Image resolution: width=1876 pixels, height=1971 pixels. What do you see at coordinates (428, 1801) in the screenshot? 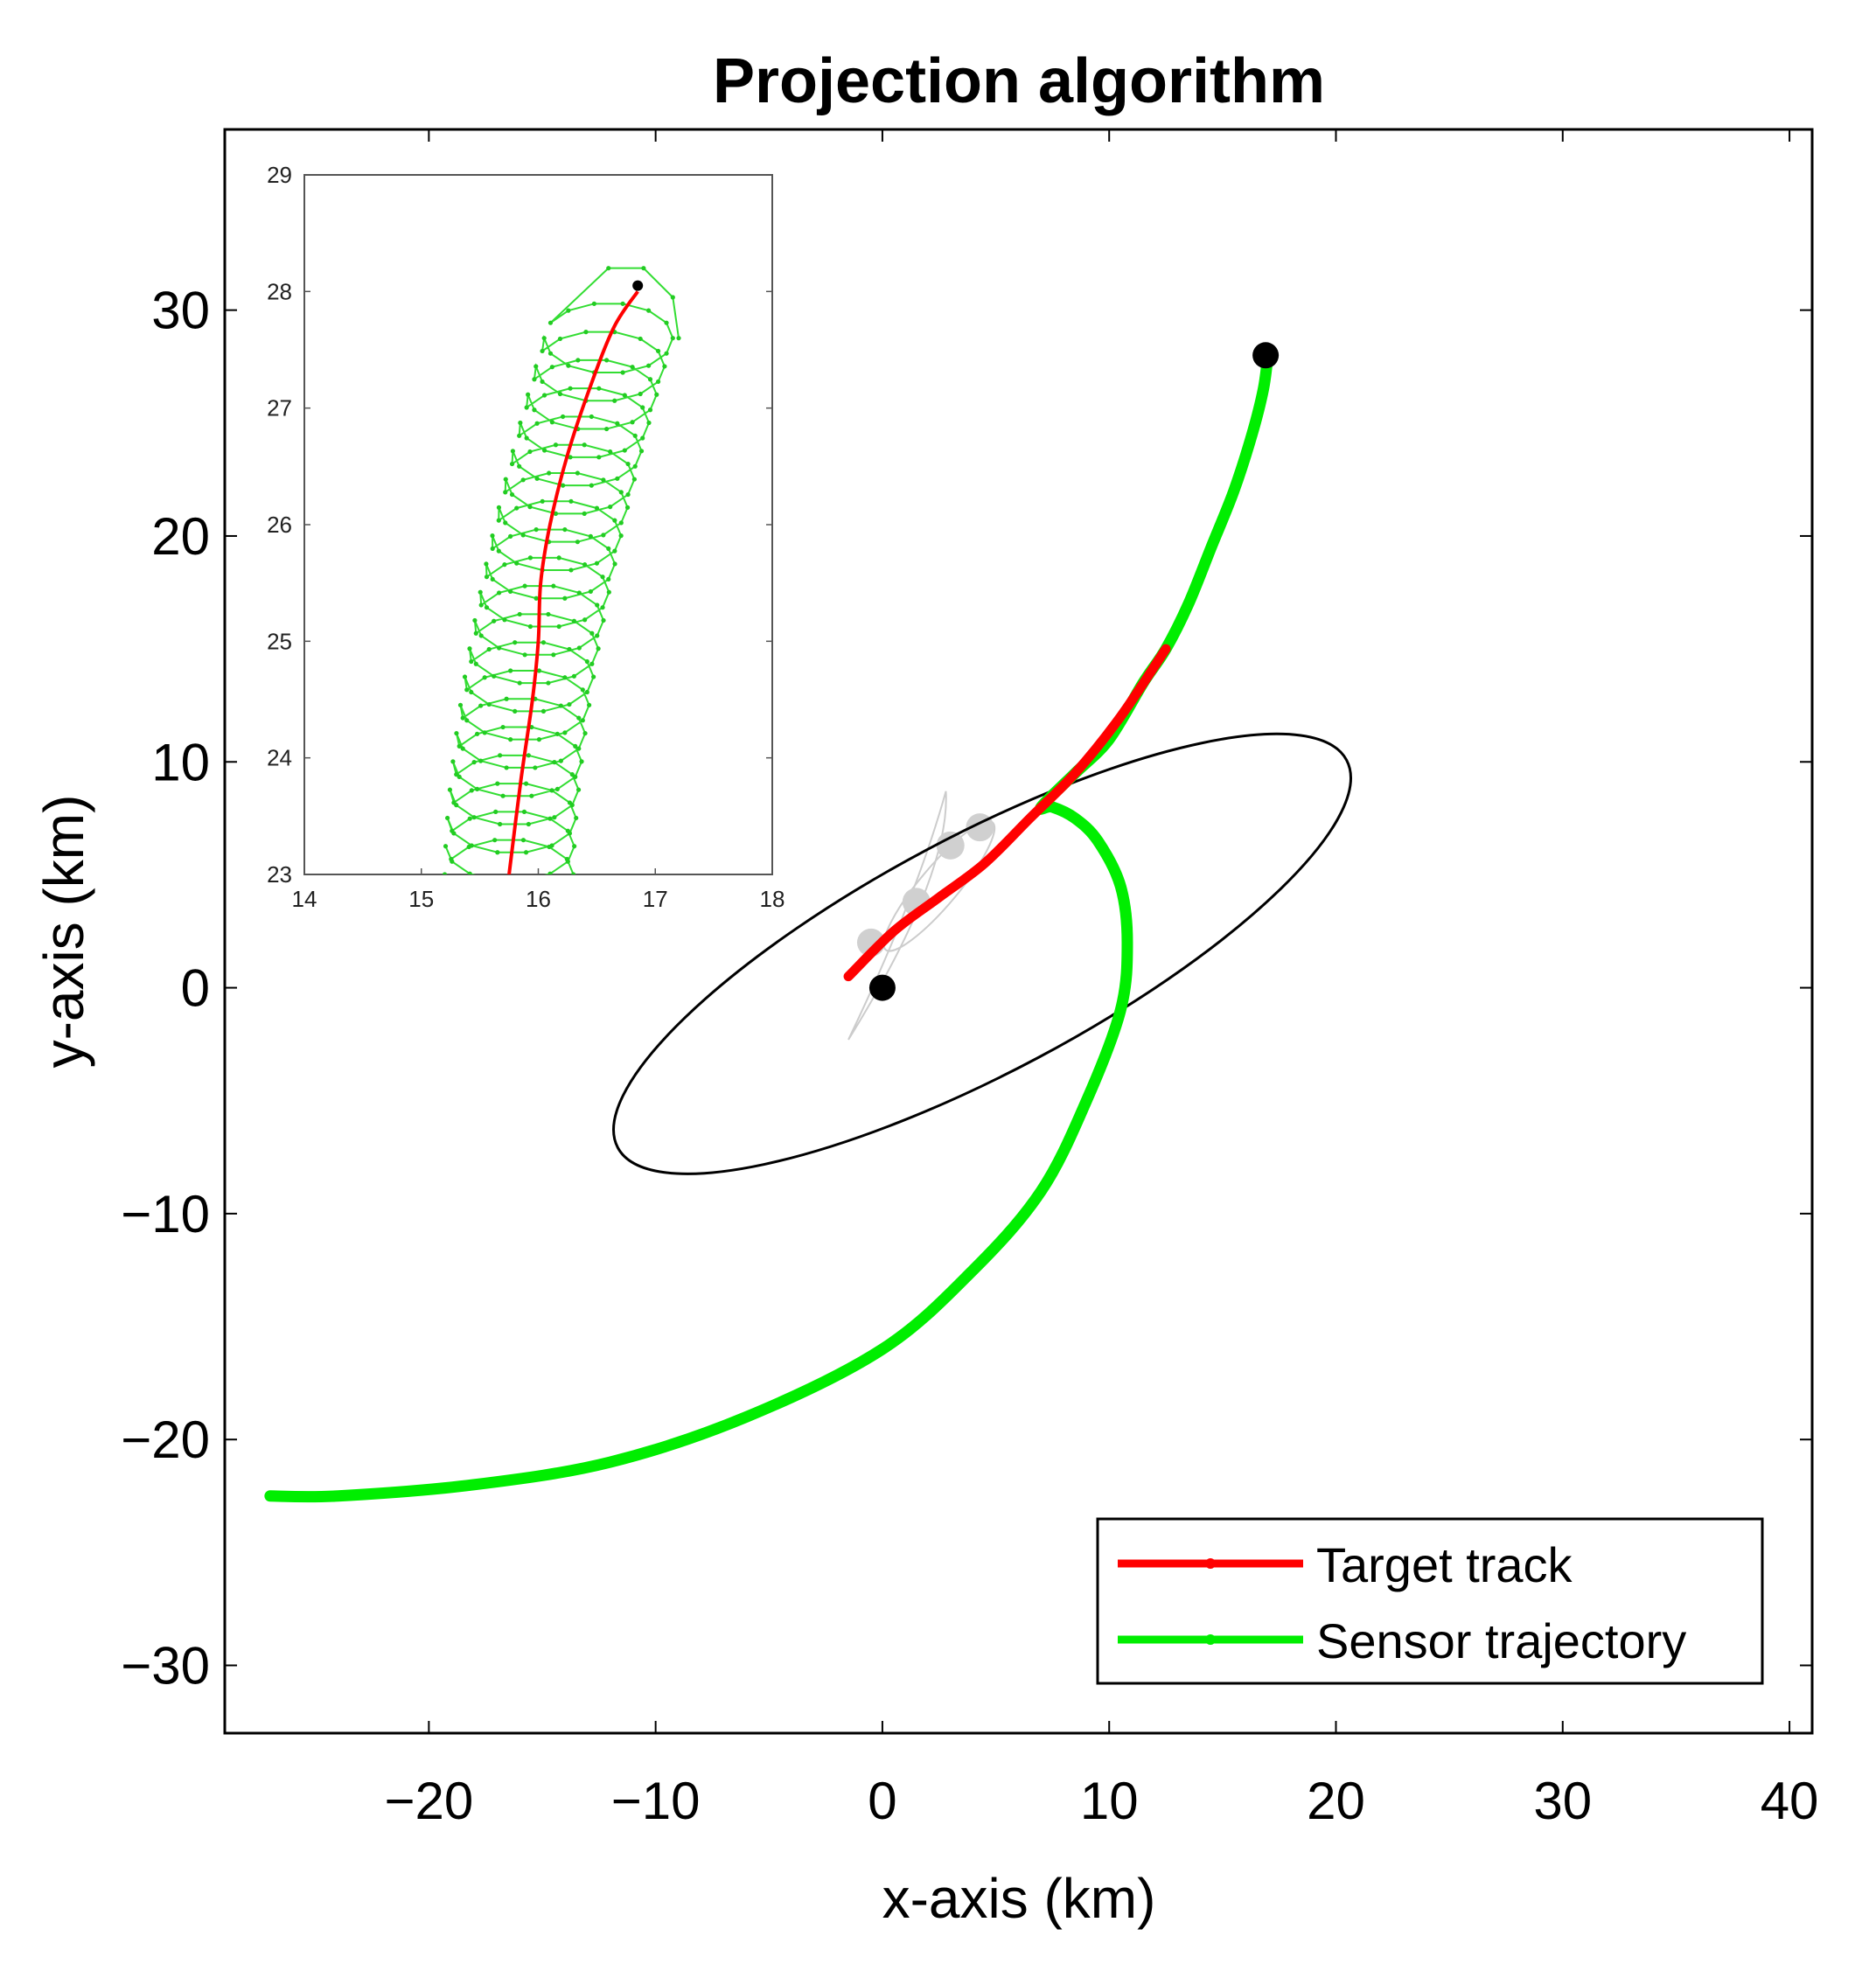
I see `x-tick-label: −20` at bounding box center [428, 1801].